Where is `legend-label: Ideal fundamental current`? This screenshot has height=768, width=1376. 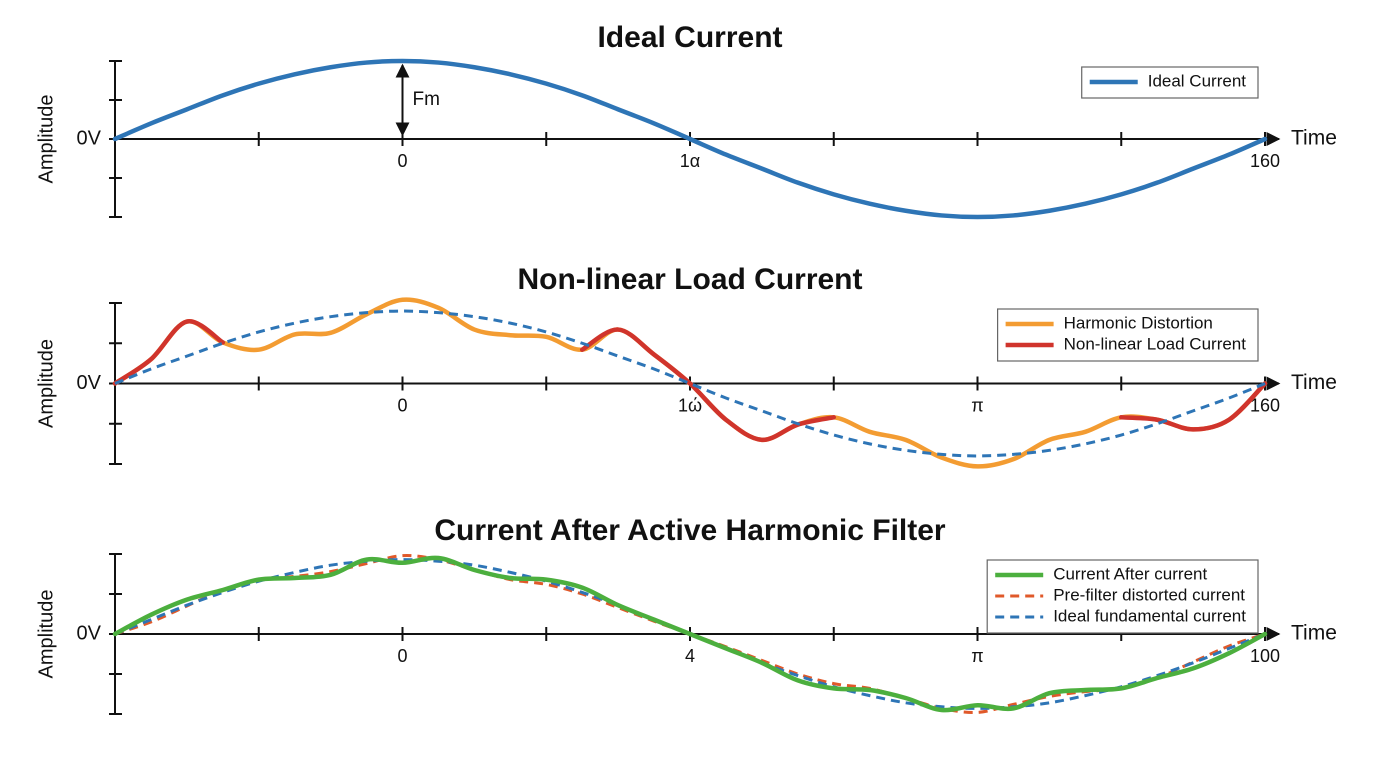
legend-label: Ideal fundamental current is located at coordinates (1149, 615).